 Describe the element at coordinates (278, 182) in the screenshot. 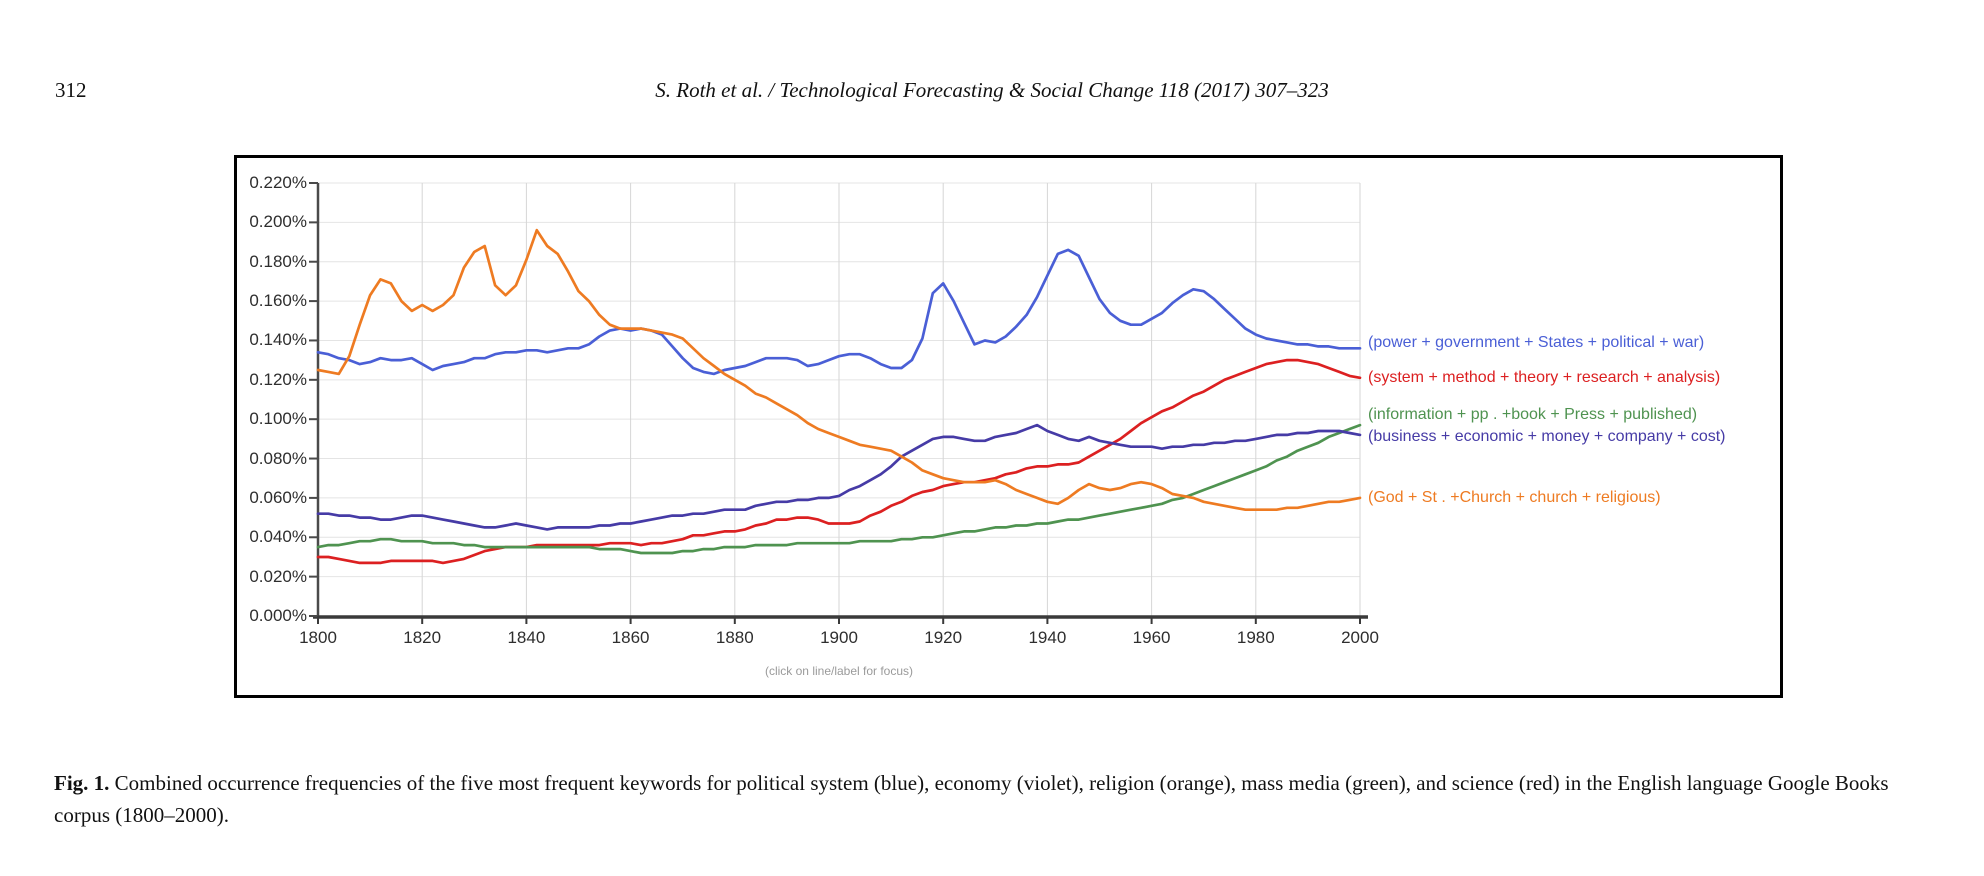

I see `y-tick-label: 0.220%` at that location.